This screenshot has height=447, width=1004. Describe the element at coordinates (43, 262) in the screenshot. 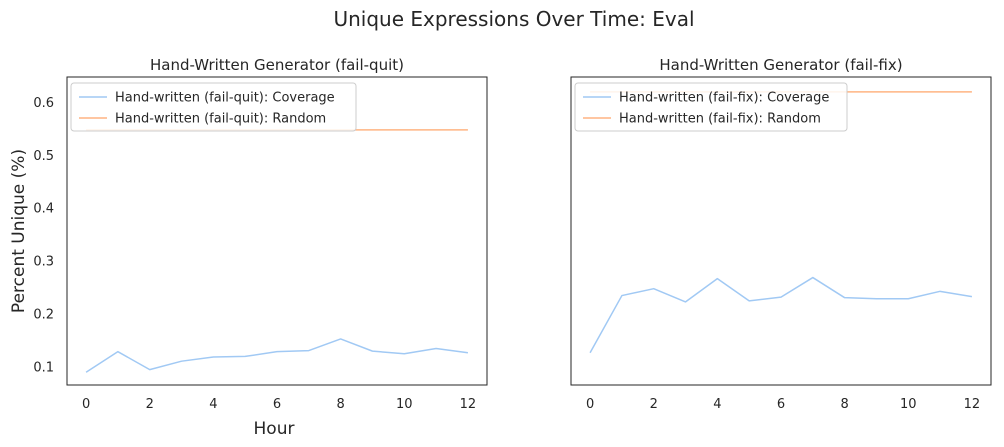

I see `y-tick-label: 0.3` at that location.